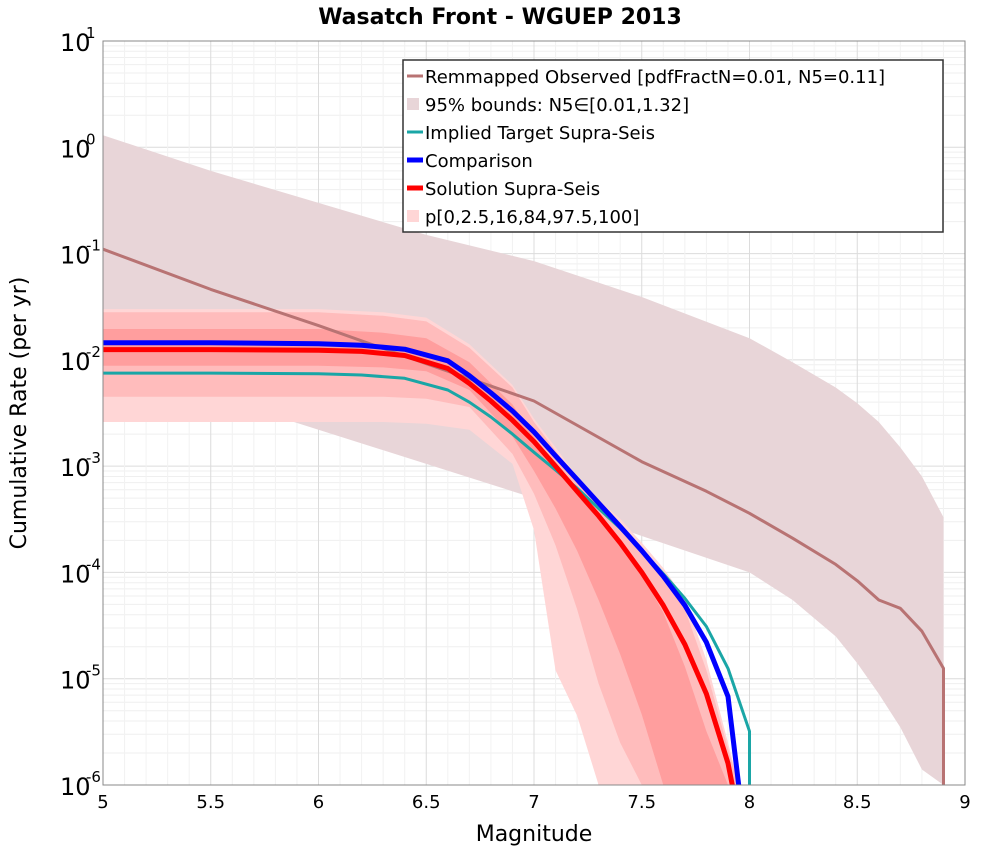  I want to click on y-tick-label: 10⁰, so click(78, 146).